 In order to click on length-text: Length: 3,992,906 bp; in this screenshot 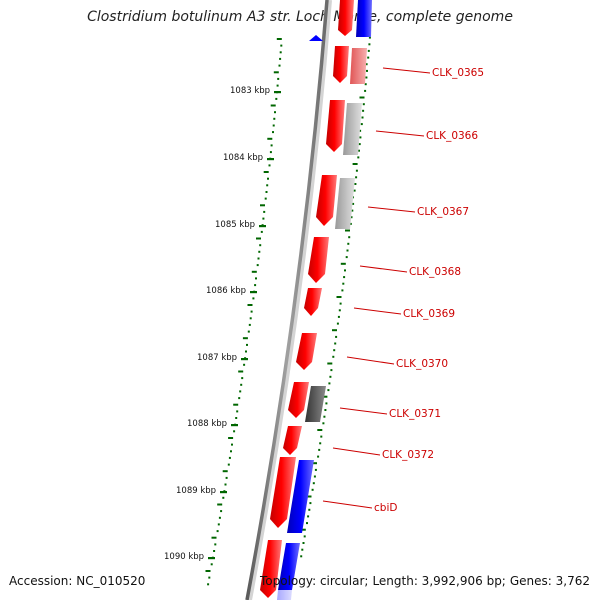, I will do `click(439, 581)`.